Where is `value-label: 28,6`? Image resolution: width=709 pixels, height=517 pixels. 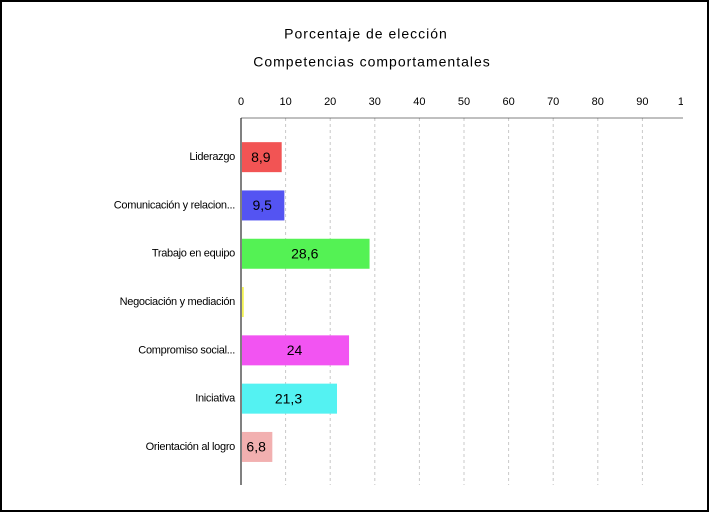 value-label: 28,6 is located at coordinates (304, 253).